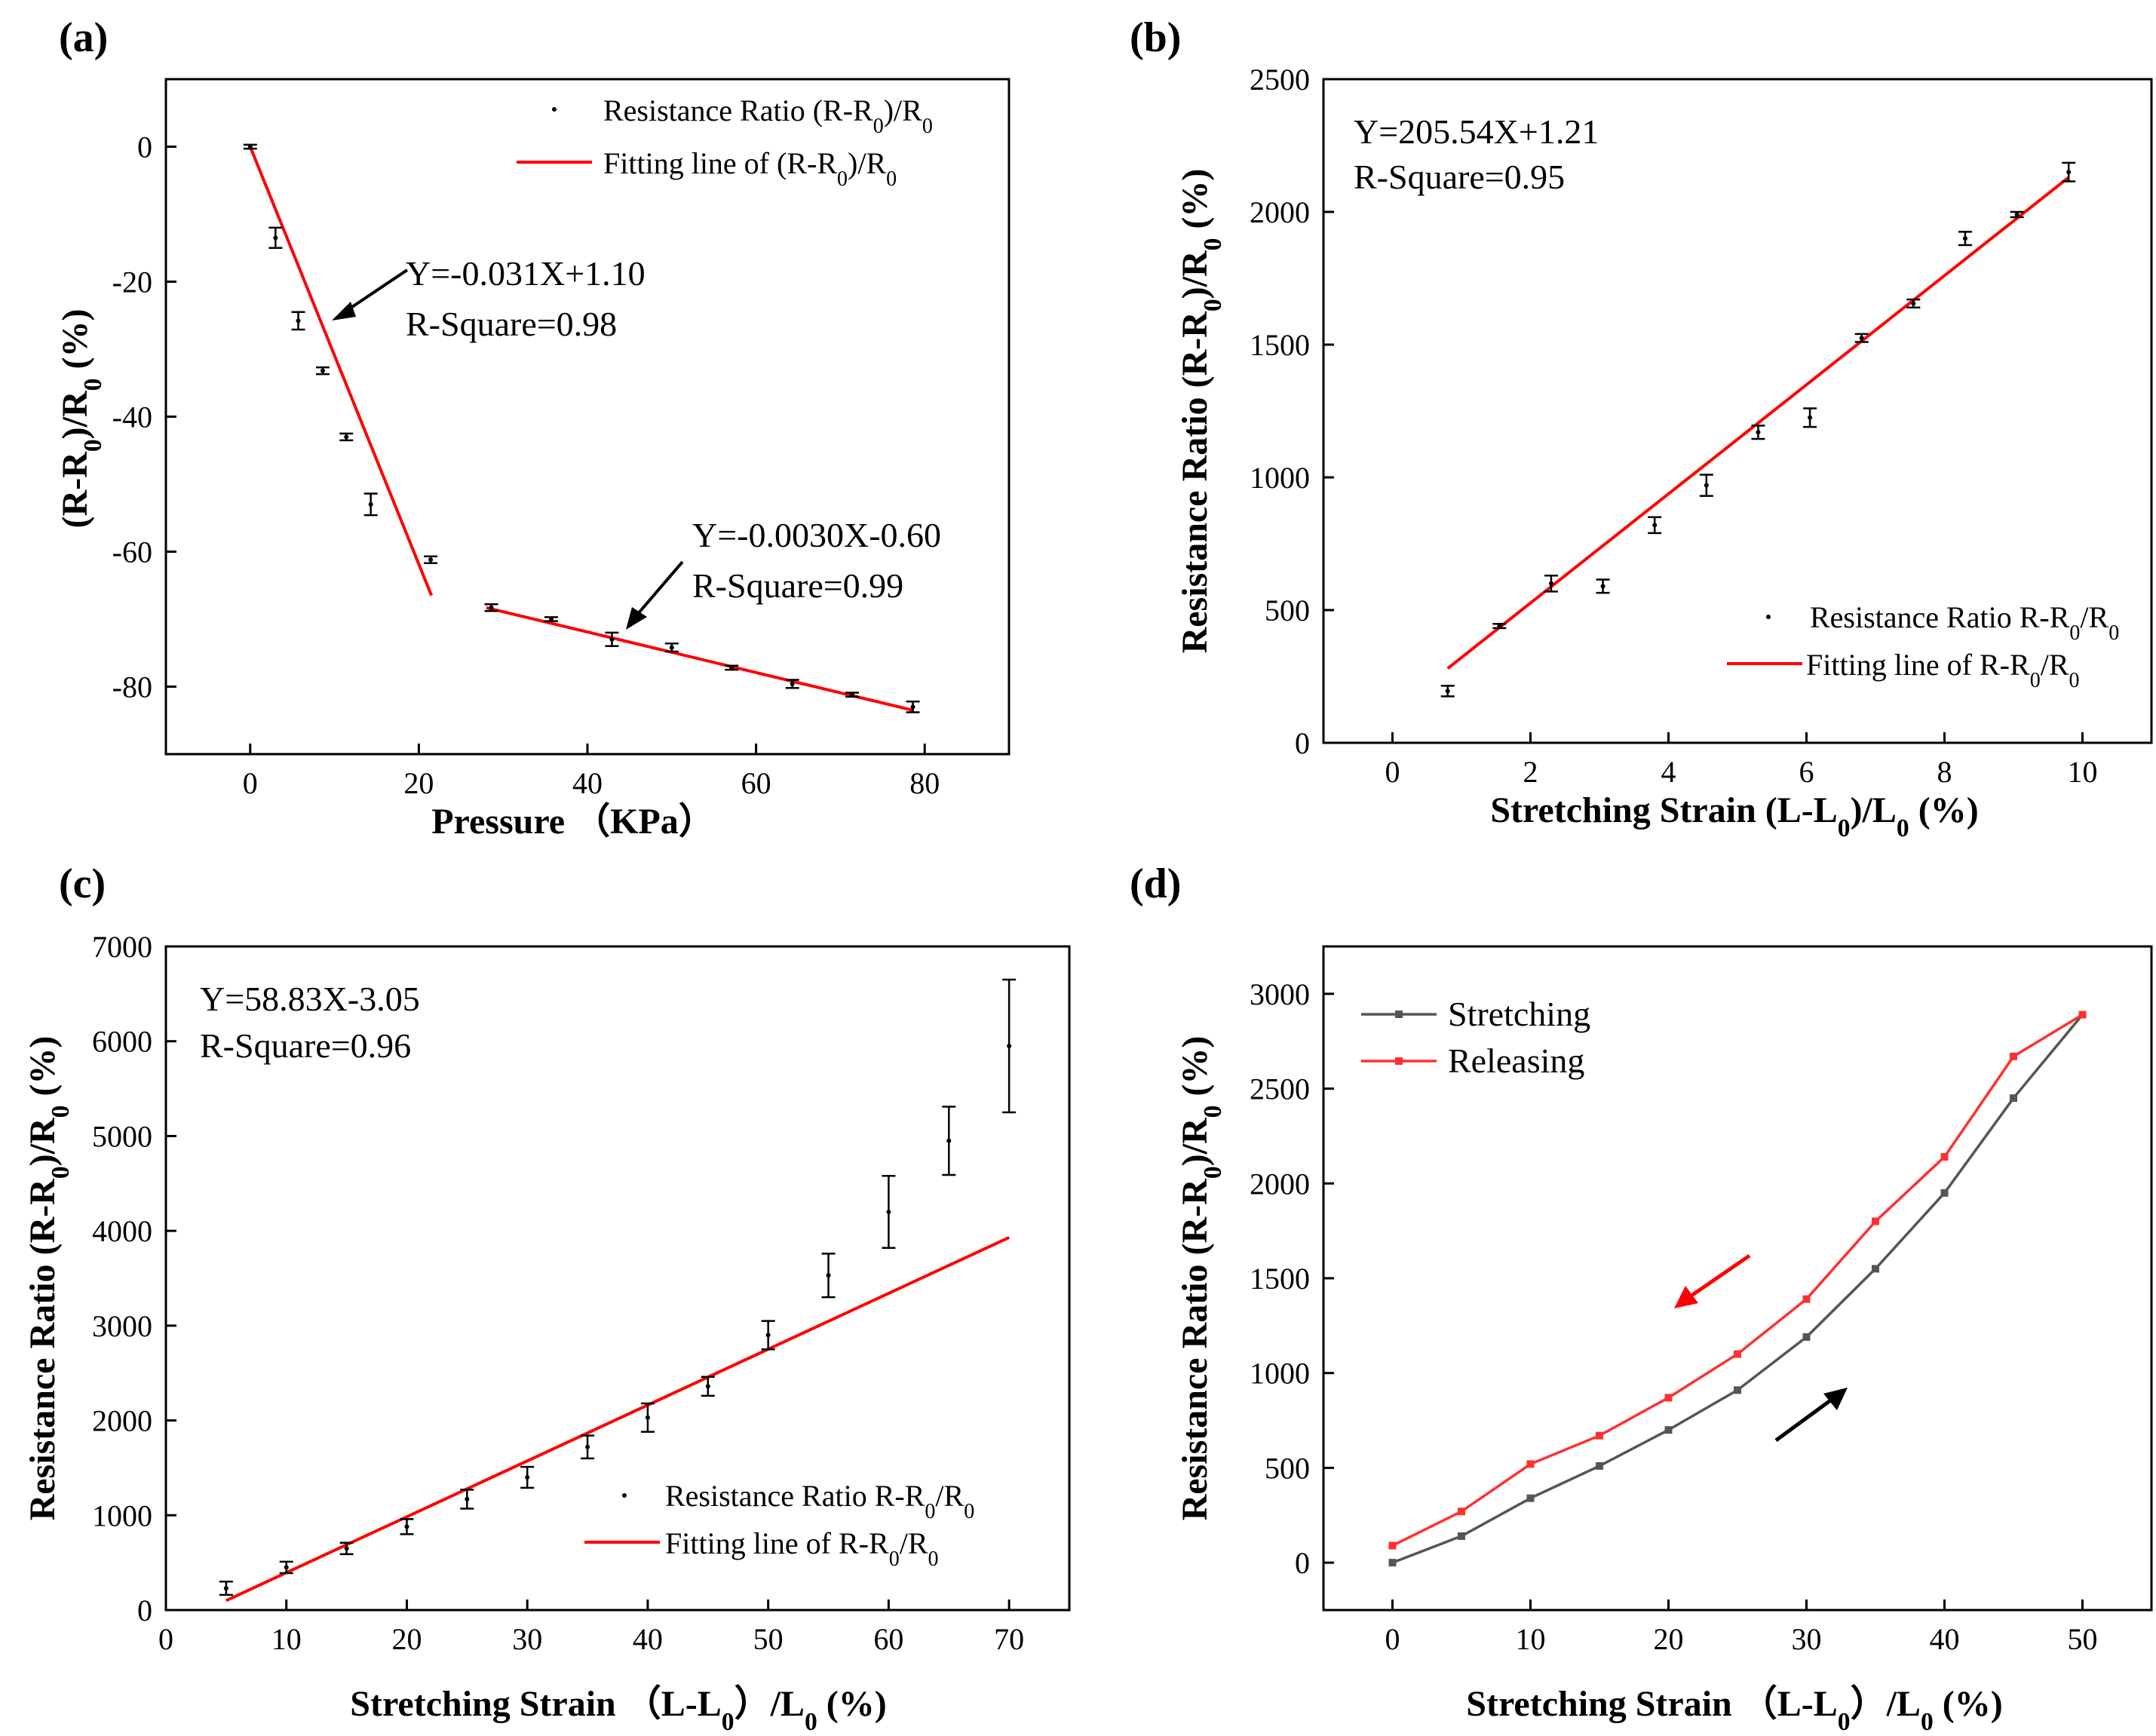 The width and height of the screenshot is (2156, 1736). Describe the element at coordinates (407, 1639) in the screenshot. I see `x-tick-label-c: 20` at that location.